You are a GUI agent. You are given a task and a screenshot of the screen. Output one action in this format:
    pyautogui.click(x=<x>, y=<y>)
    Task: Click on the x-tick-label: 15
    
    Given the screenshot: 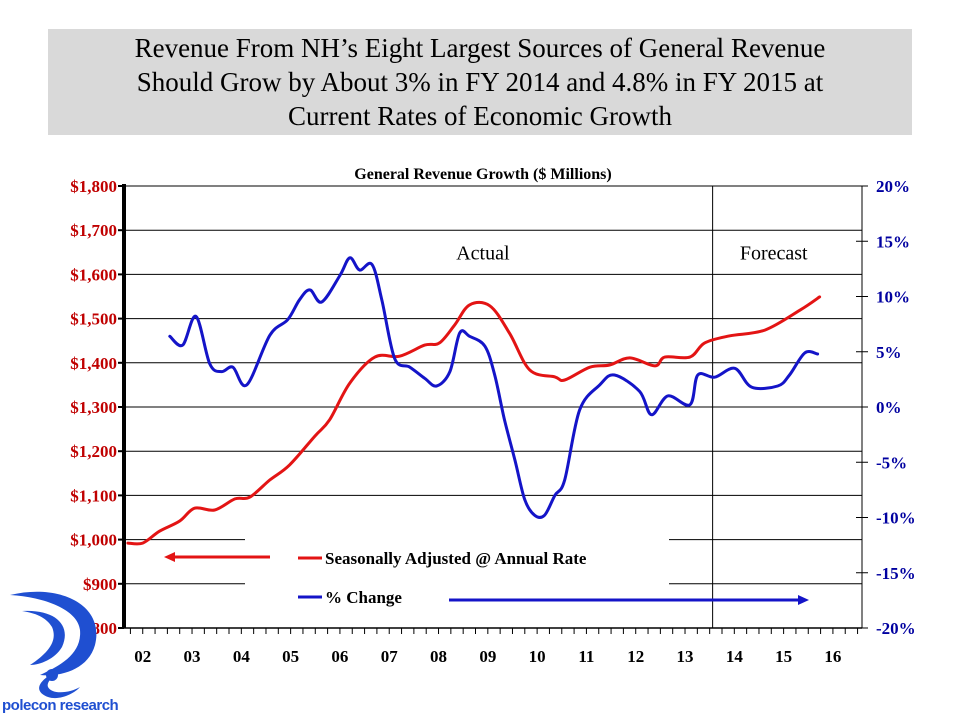 What is the action you would take?
    pyautogui.click(x=783, y=656)
    